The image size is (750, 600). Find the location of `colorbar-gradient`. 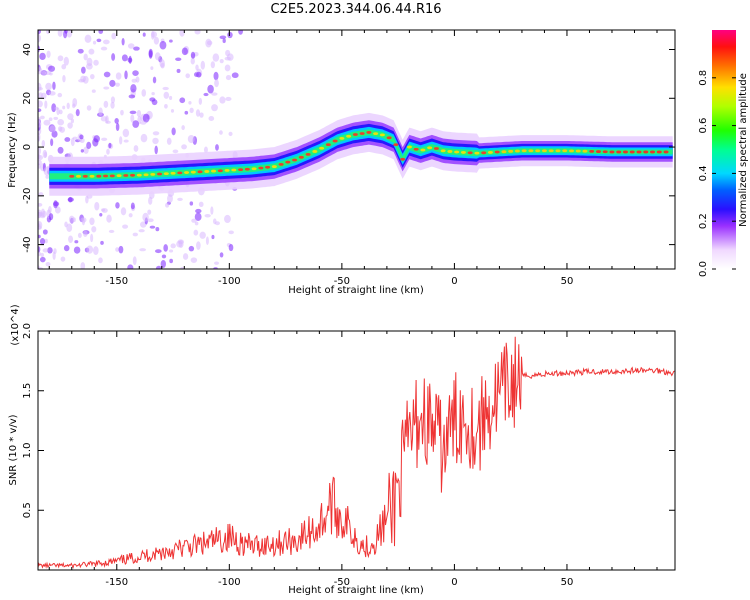

colorbar-gradient is located at coordinates (724, 149).